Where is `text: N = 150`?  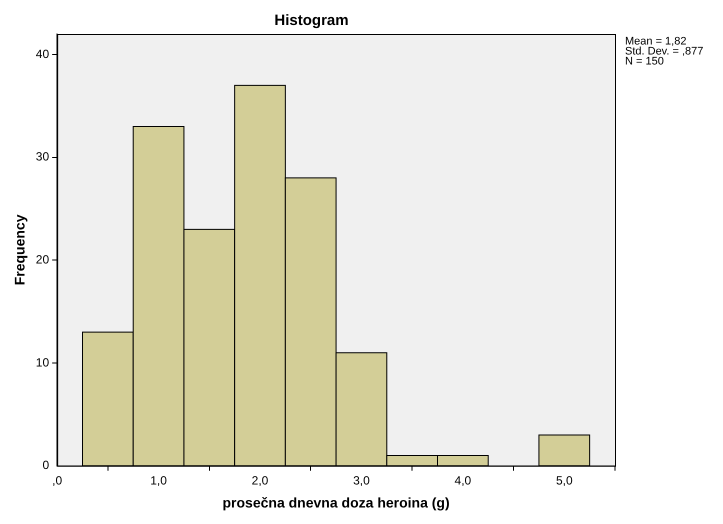
text: N = 150 is located at coordinates (644, 62).